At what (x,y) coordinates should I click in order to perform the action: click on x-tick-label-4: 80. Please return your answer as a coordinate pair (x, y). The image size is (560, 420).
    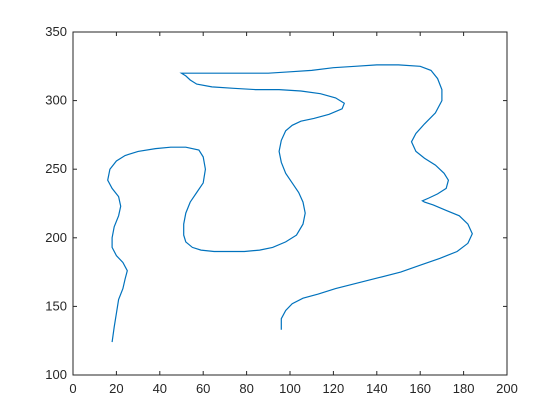
    Looking at the image, I should click on (246, 388).